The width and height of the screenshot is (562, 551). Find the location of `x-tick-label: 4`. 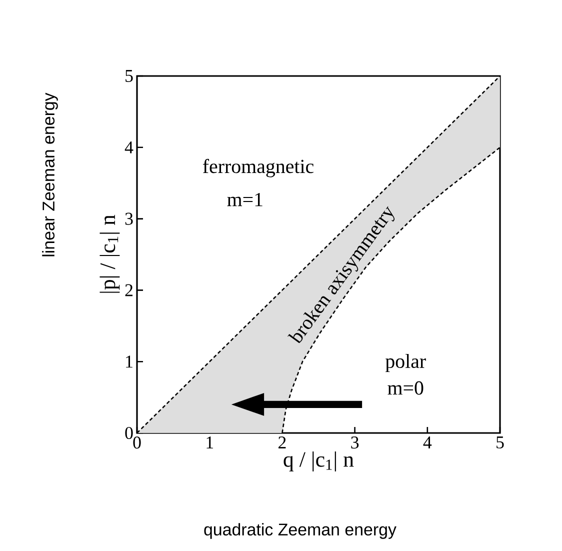

x-tick-label: 4 is located at coordinates (427, 442).